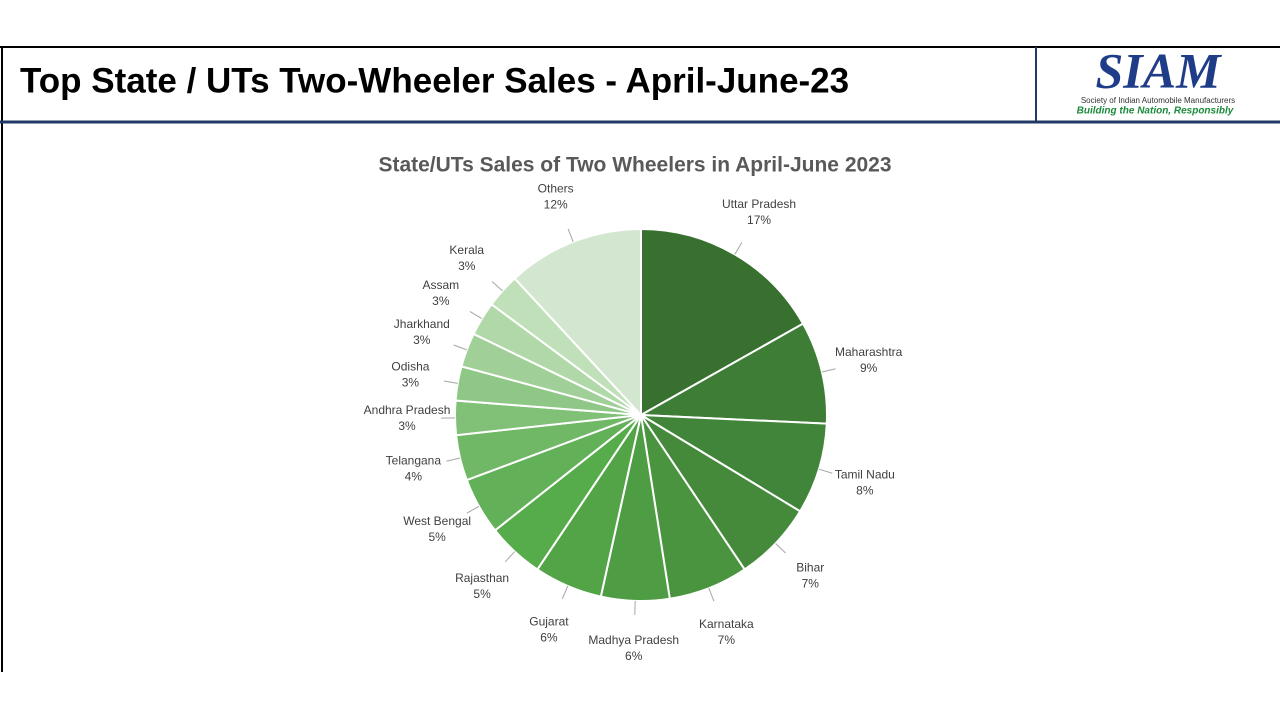 This screenshot has width=1280, height=720. I want to click on slice-value-label: 8%, so click(865, 490).